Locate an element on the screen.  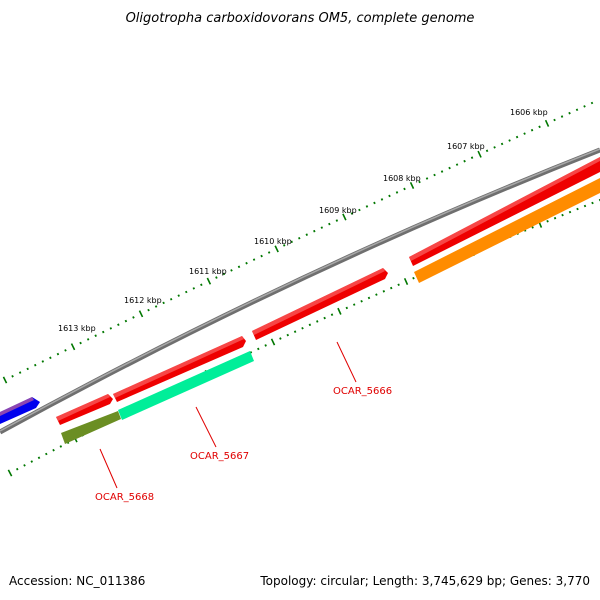
gene-orange is located at coordinates (507, 230).